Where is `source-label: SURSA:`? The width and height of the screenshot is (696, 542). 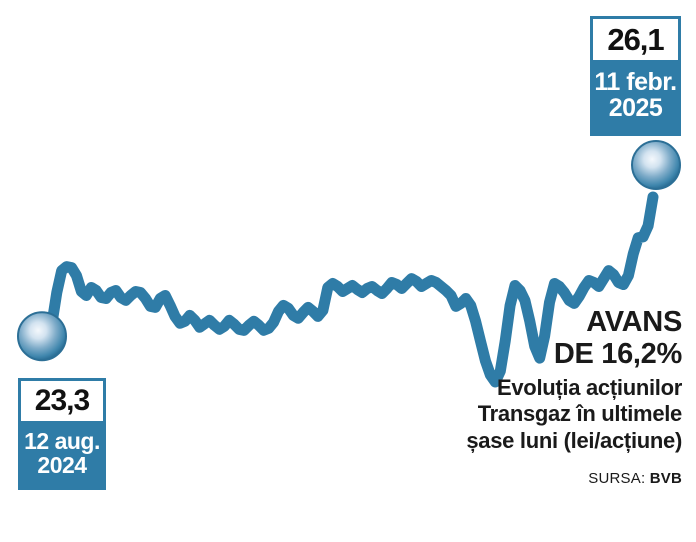
source-label: SURSA: is located at coordinates (617, 479).